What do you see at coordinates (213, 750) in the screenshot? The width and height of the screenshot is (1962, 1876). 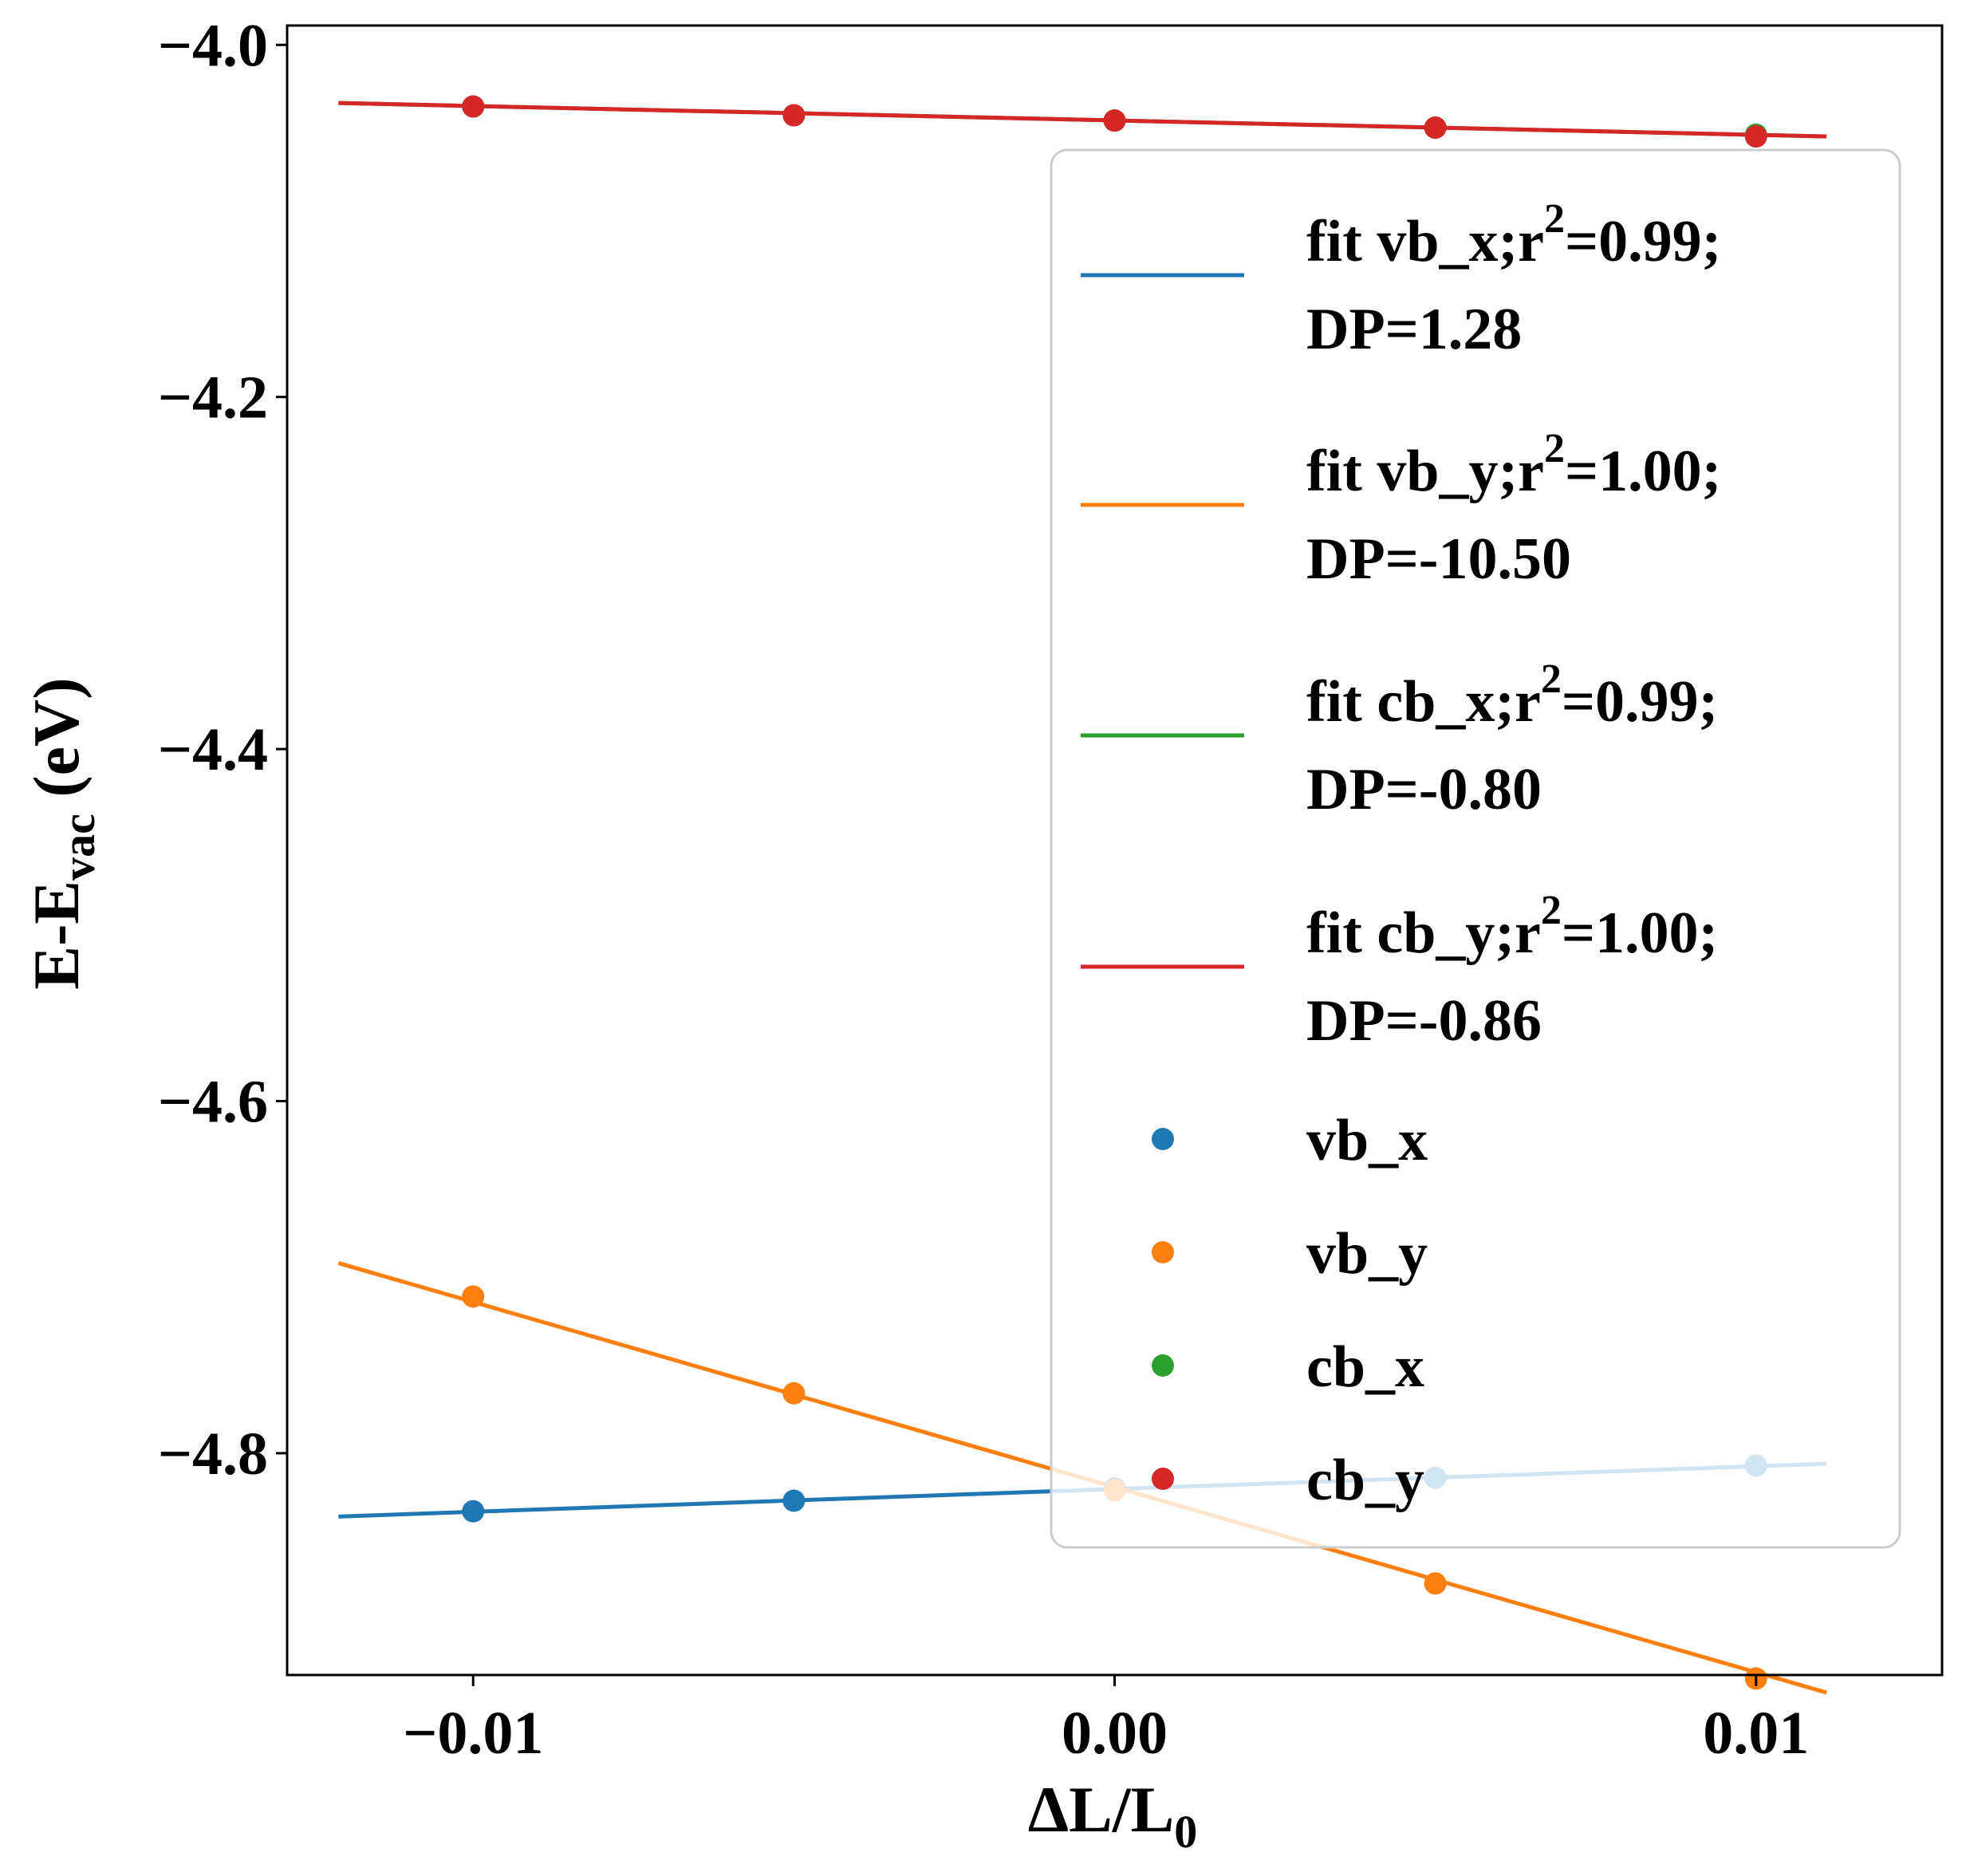 I see `y-tick-label: −4.4` at bounding box center [213, 750].